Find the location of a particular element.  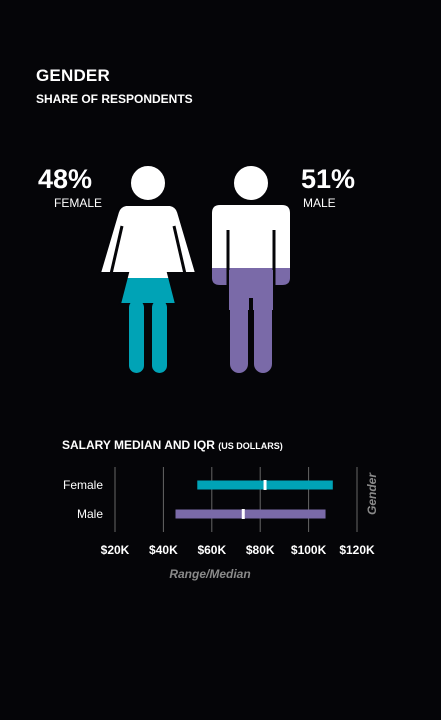

page-title: GENDER is located at coordinates (73, 75).